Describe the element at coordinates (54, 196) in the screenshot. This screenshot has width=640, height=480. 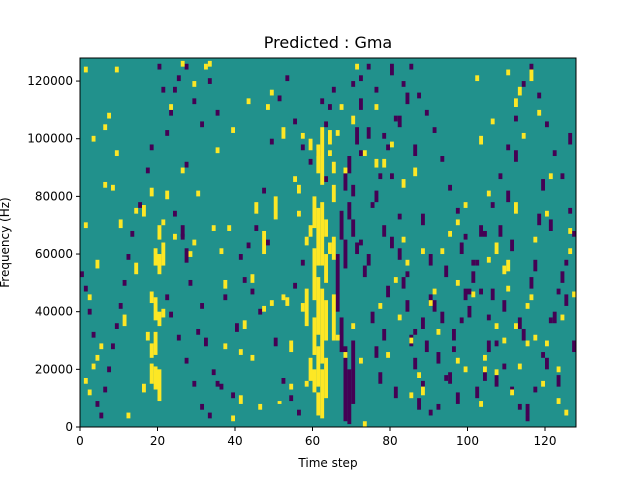
I see `y-tick-label: 80000` at that location.